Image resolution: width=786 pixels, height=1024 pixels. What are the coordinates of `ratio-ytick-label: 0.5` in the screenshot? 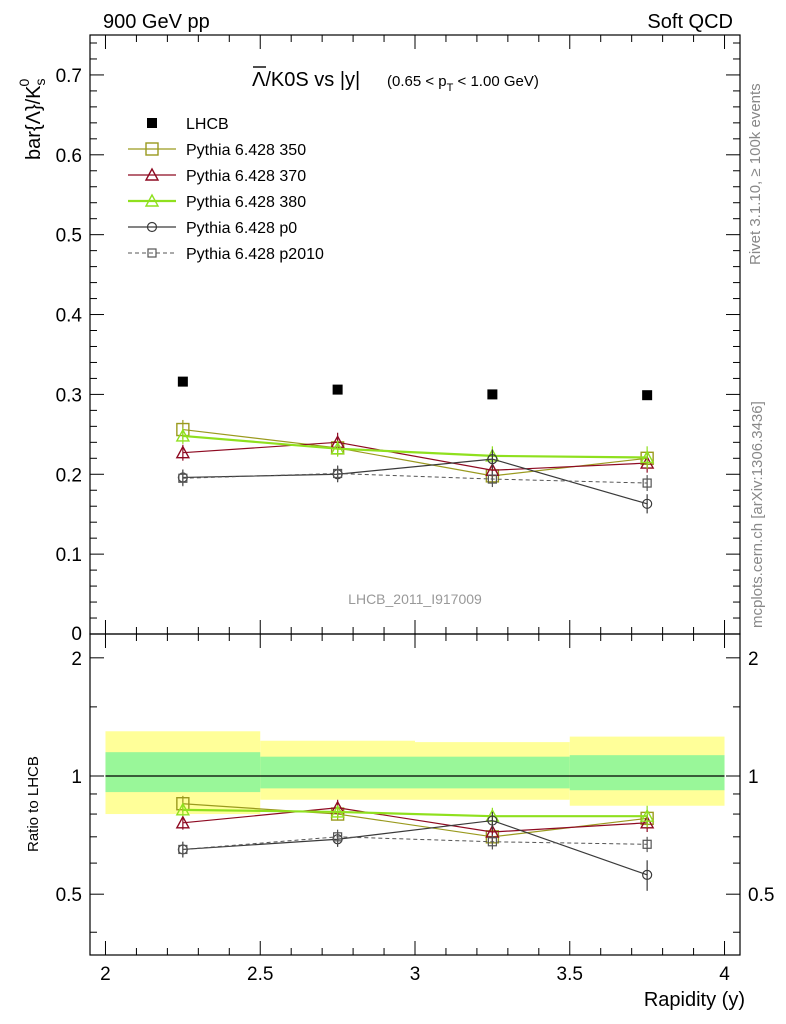 It's located at (69, 895).